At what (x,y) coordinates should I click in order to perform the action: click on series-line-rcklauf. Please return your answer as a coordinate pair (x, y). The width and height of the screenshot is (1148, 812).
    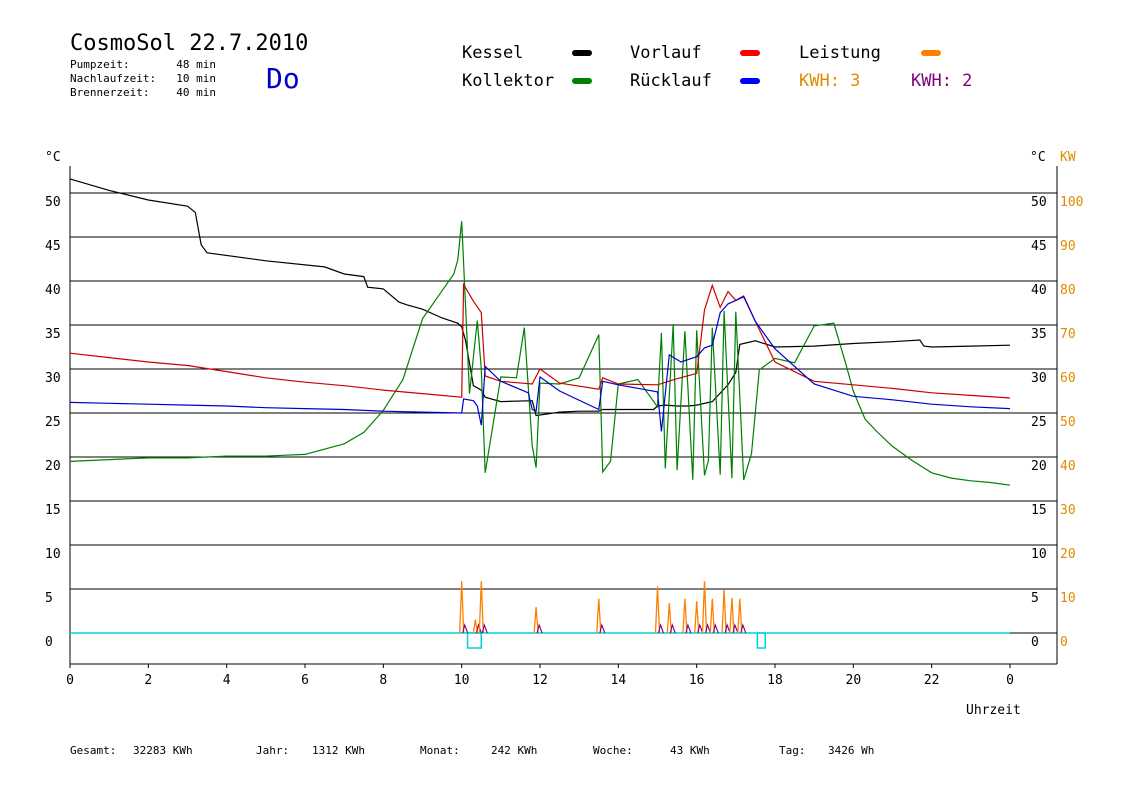
    Looking at the image, I should click on (540, 364).